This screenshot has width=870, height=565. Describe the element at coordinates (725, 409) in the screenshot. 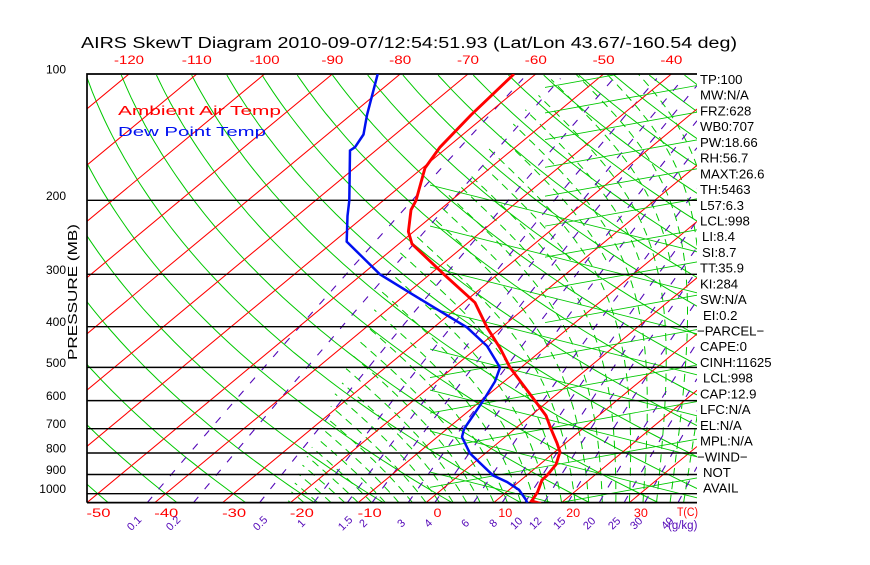

I see `svg-text: LFC:N/A` at that location.